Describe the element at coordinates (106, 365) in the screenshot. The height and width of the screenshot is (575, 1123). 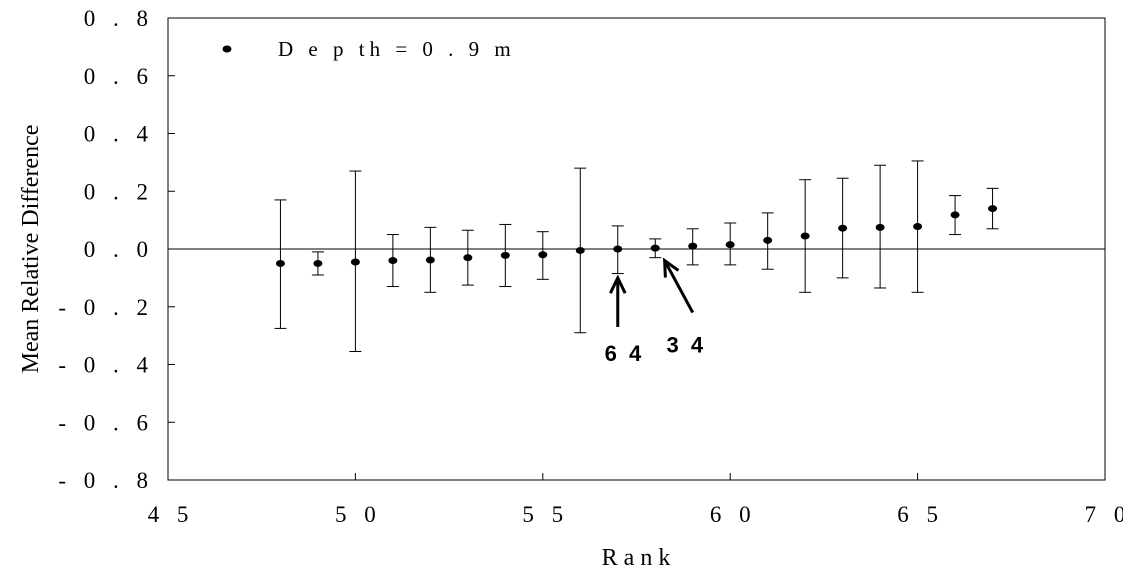
I see `y-tick-label: - 0 . 4` at that location.